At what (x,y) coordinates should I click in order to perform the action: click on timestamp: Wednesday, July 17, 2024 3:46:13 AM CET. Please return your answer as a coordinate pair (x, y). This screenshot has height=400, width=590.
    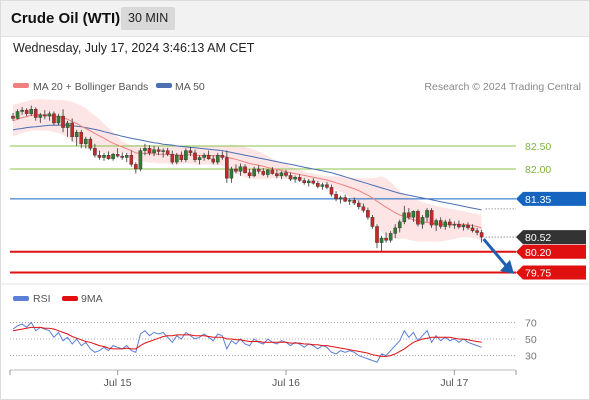
    Looking at the image, I should click on (134, 48).